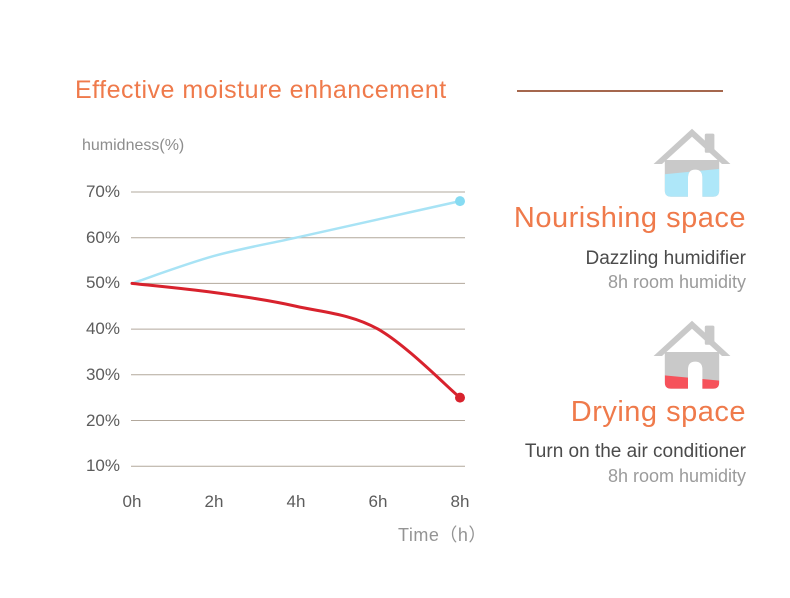 The height and width of the screenshot is (598, 790). Describe the element at coordinates (132, 501) in the screenshot. I see `x-tick-label: 0h` at that location.